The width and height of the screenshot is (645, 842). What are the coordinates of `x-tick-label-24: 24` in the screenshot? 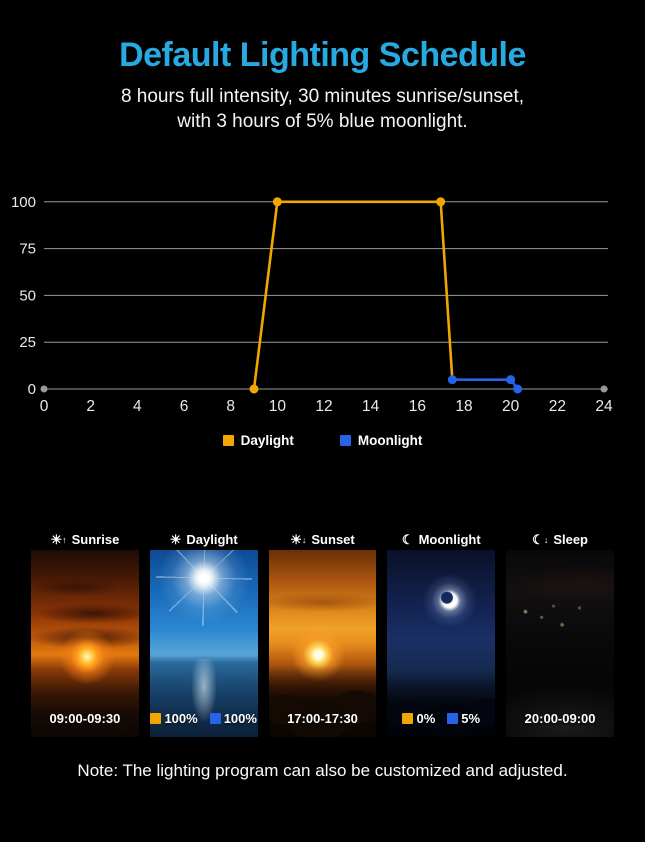 It's located at (604, 406).